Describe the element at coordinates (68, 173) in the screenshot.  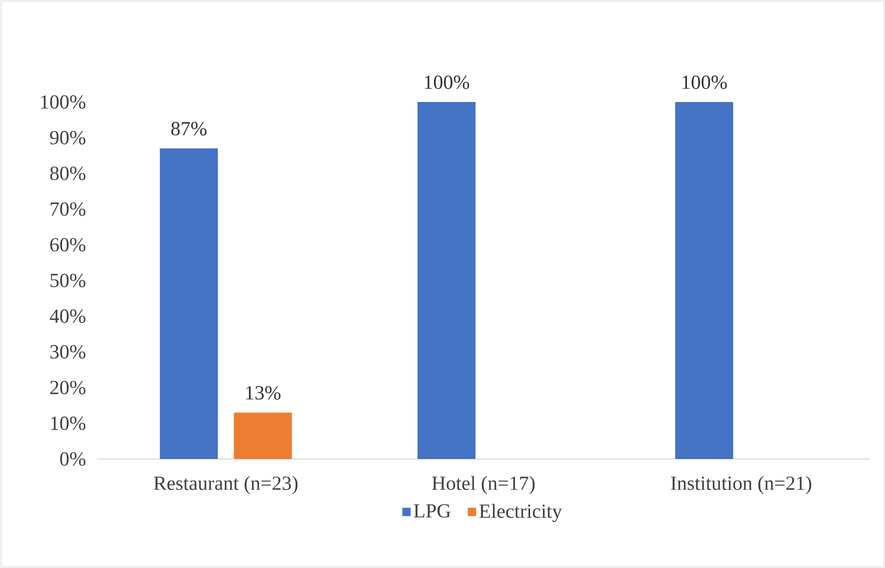
I see `y-tick-label: 80%` at that location.